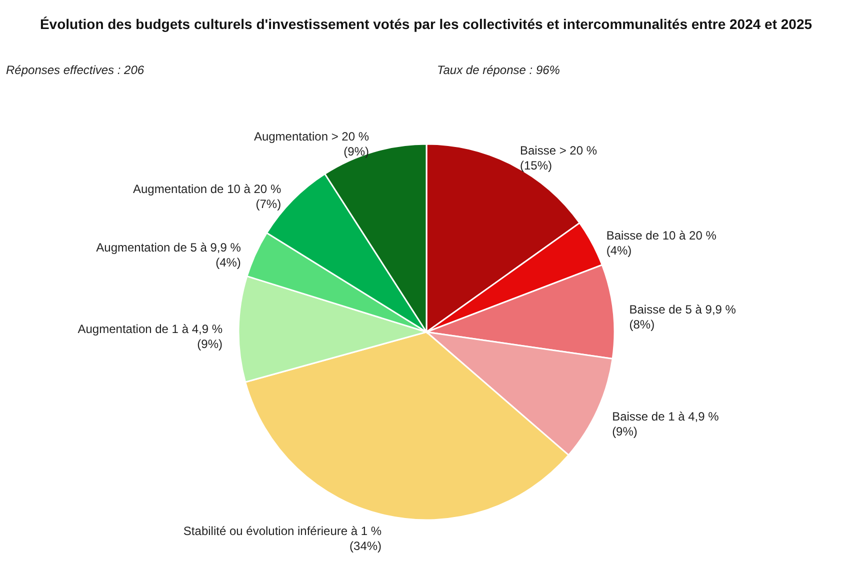 This screenshot has width=853, height=569. I want to click on slice-label: Augmentation de 1 à 4,9 %, so click(150, 329).